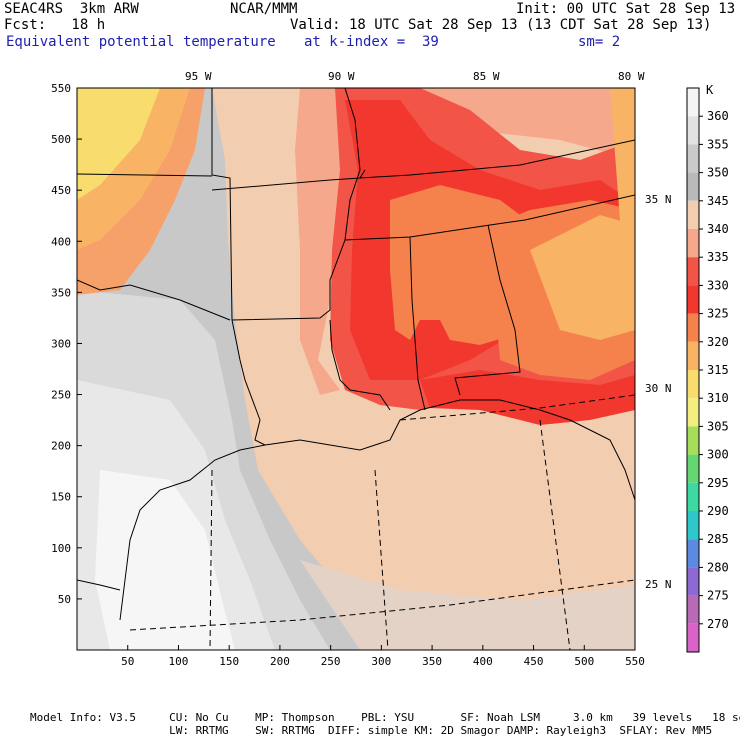 Image resolution: width=740 pixels, height=740 pixels. Describe the element at coordinates (61, 343) in the screenshot. I see `y-tick-label: 300` at that location.